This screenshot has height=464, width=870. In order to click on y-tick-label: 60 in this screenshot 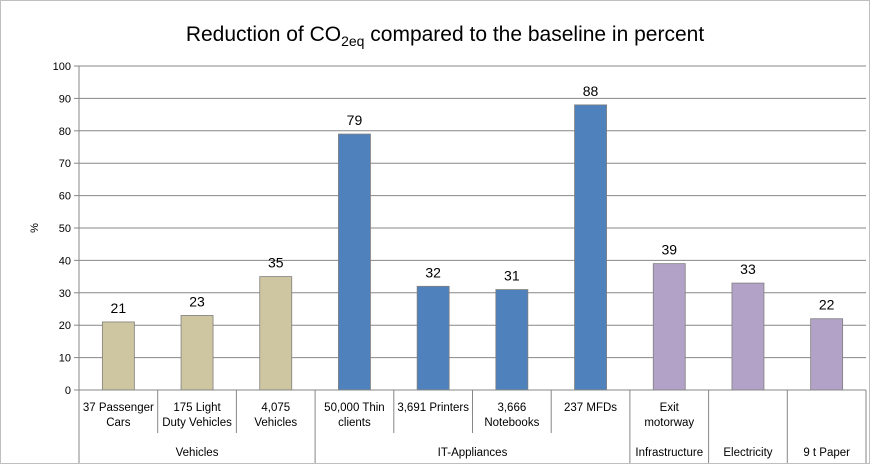, I will do `click(65, 197)`.